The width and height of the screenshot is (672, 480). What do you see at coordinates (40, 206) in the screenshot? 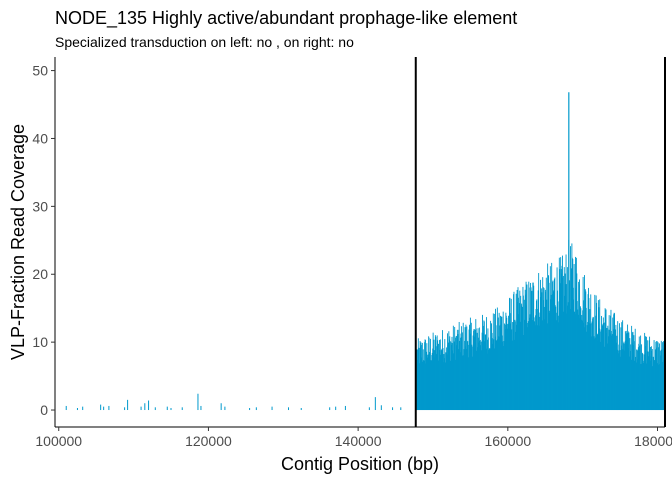
I see `y-tick-label: 30` at bounding box center [40, 206].